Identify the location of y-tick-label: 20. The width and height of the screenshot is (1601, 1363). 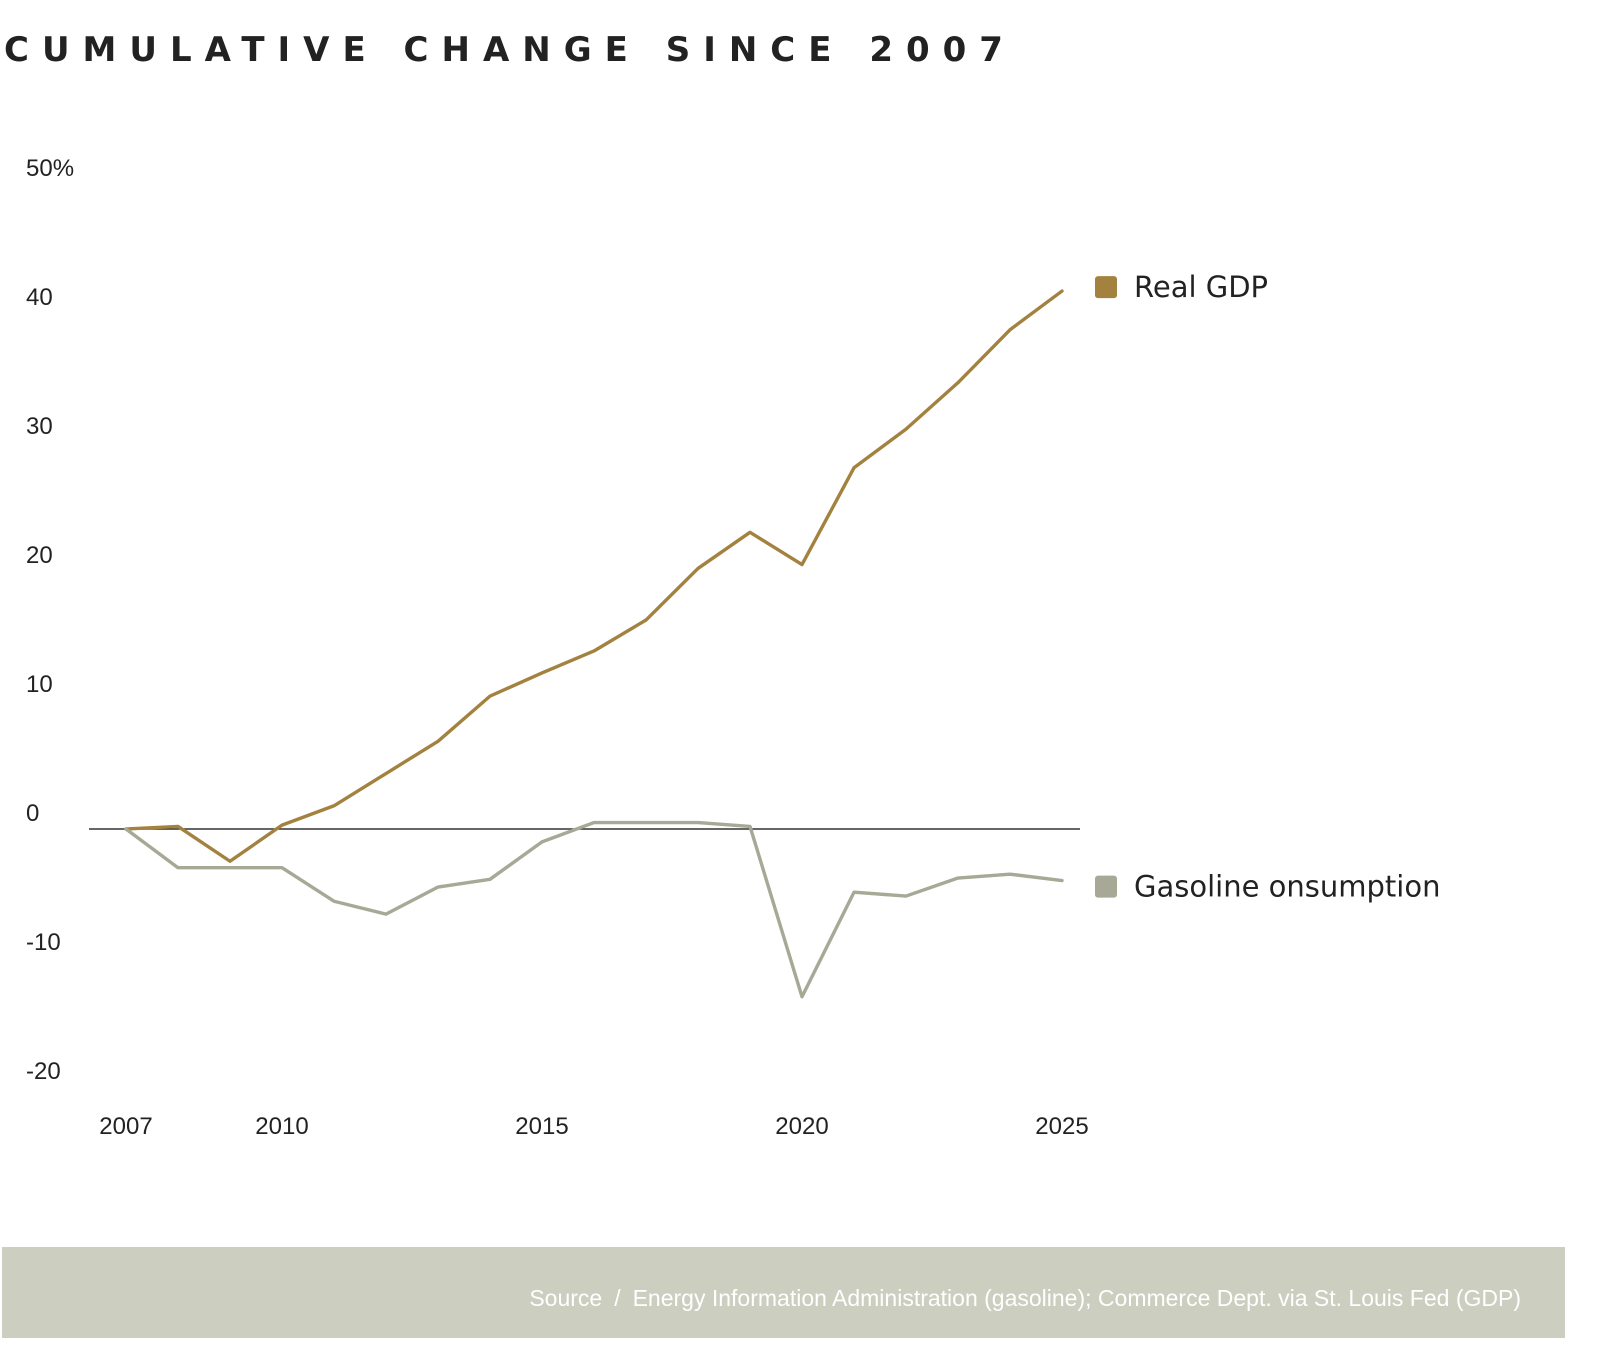
(39, 555).